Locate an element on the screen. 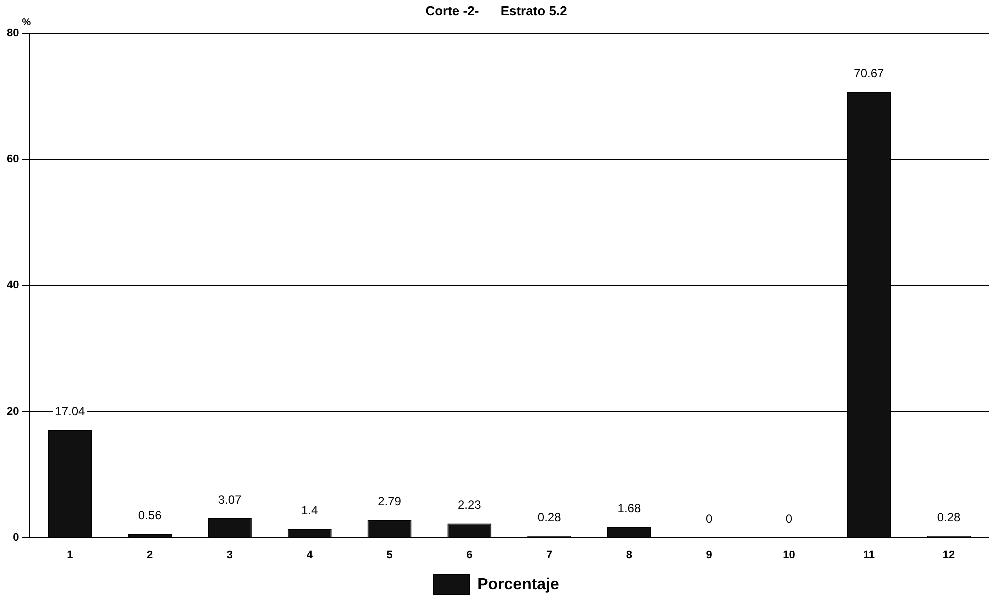  x-tick-label: 9 is located at coordinates (709, 555).